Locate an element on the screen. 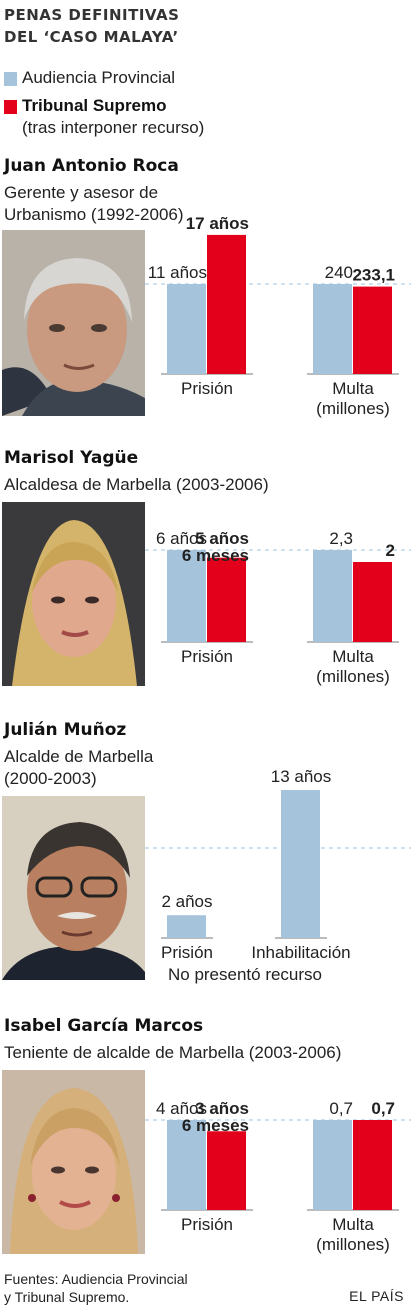  bar-value-label: 240 is located at coordinates (339, 272).